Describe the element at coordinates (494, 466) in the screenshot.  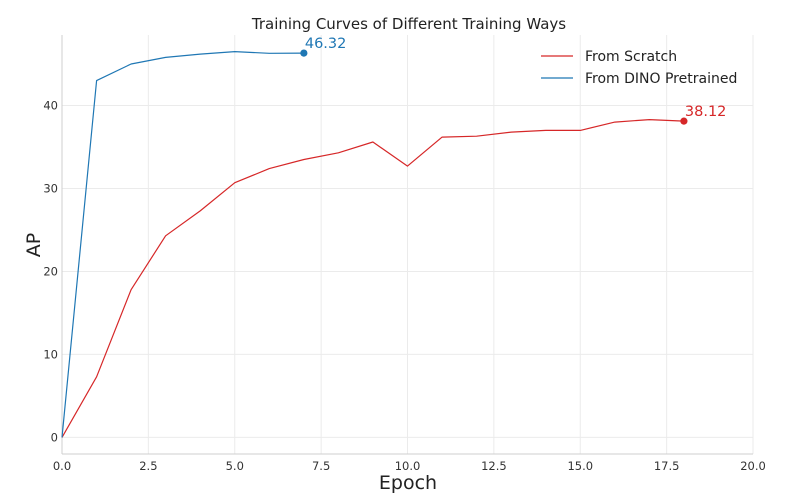
I see `x-tick-label: 12.5` at that location.